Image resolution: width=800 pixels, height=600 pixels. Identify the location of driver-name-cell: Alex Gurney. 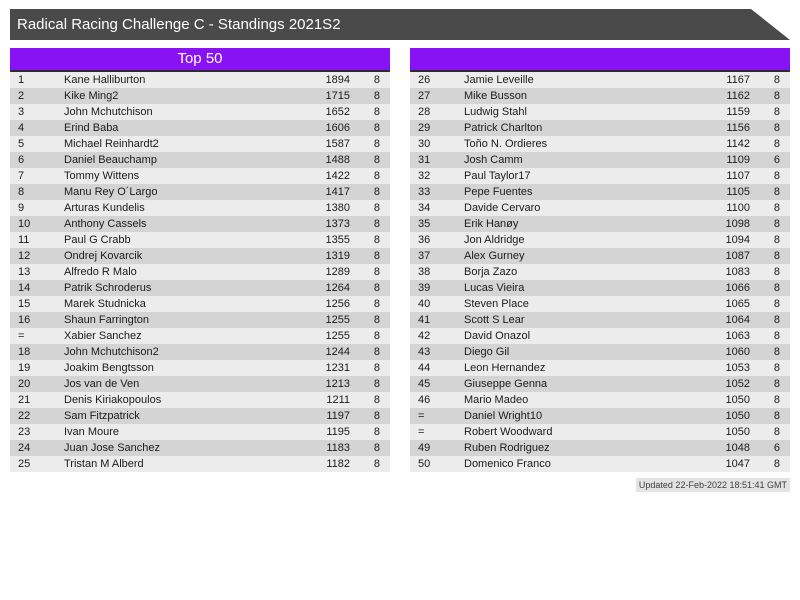
(494, 256).